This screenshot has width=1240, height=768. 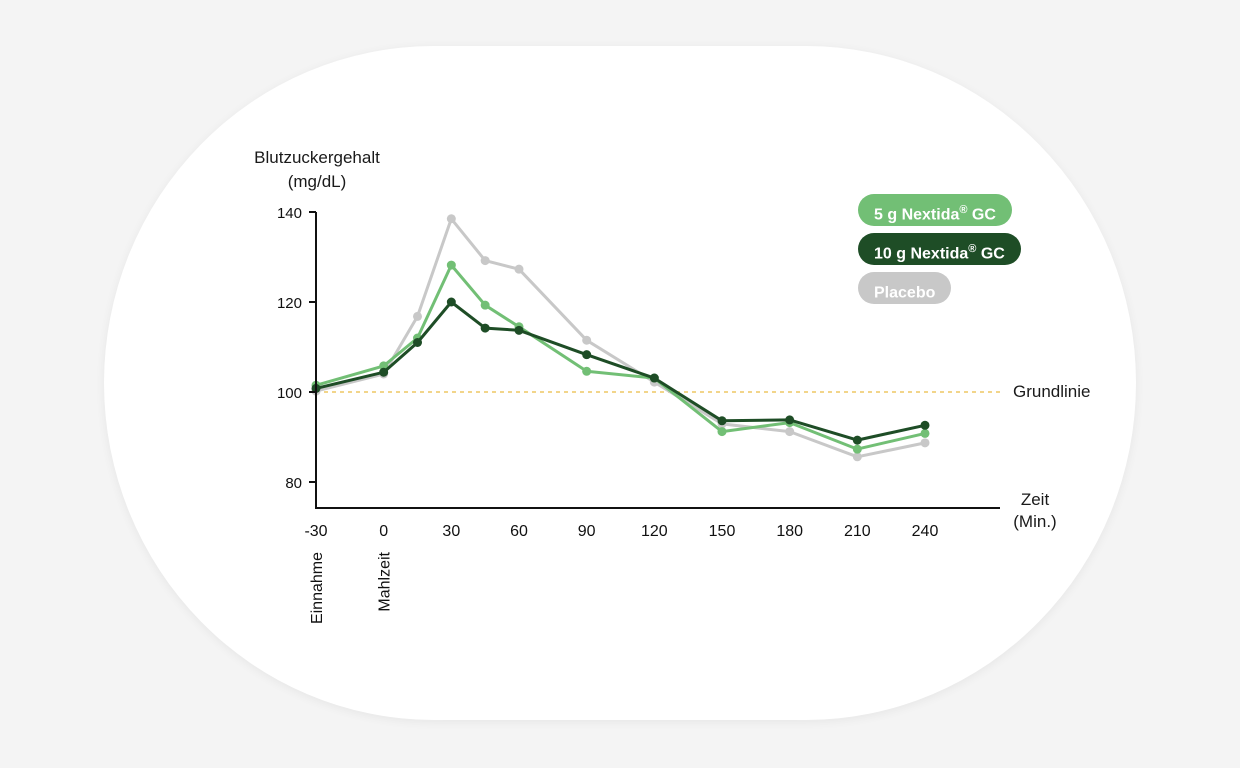 What do you see at coordinates (789, 531) in the screenshot?
I see `x-tick-label-180: 180` at bounding box center [789, 531].